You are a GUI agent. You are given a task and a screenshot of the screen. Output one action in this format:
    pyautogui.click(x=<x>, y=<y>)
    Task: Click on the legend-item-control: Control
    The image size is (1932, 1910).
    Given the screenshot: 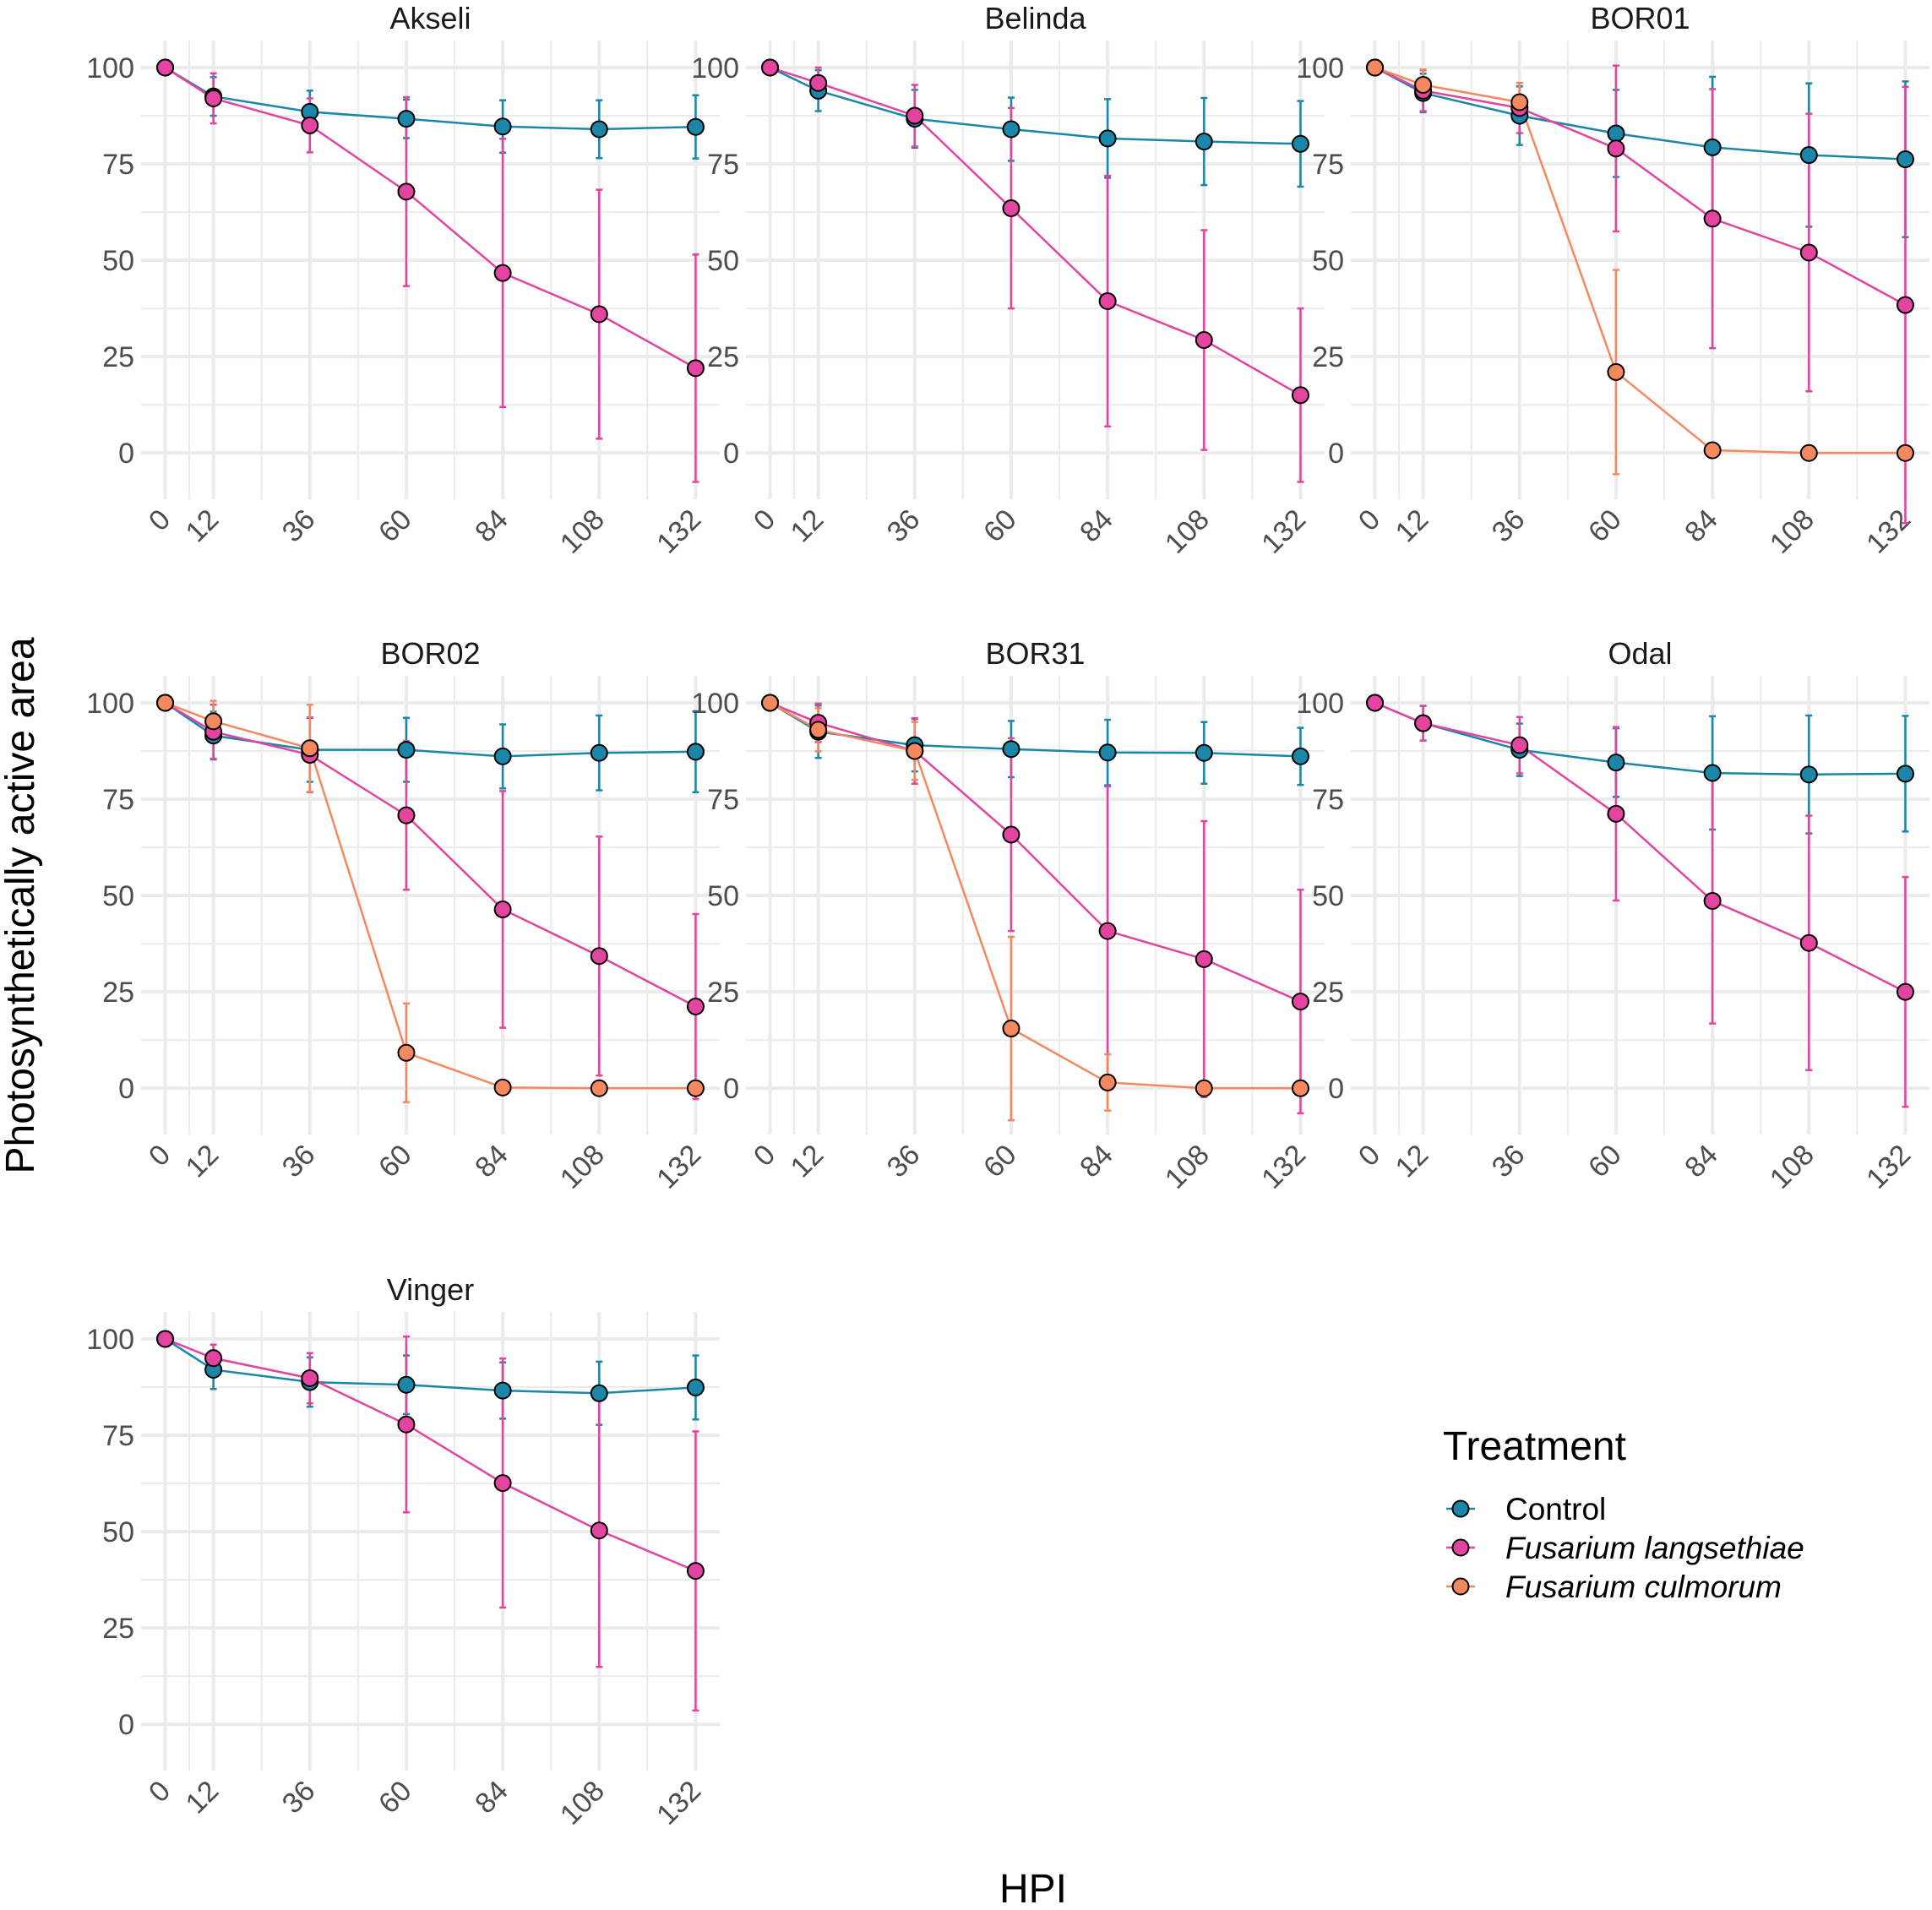 What is the action you would take?
    pyautogui.click(x=1526, y=1509)
    